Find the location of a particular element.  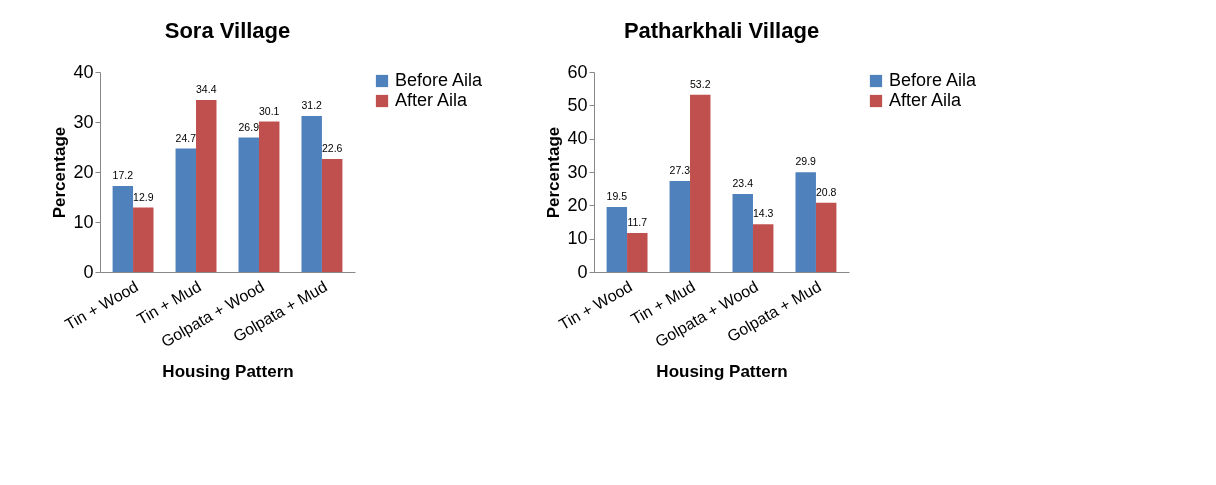

data-label: 14.3 is located at coordinates (763, 213).